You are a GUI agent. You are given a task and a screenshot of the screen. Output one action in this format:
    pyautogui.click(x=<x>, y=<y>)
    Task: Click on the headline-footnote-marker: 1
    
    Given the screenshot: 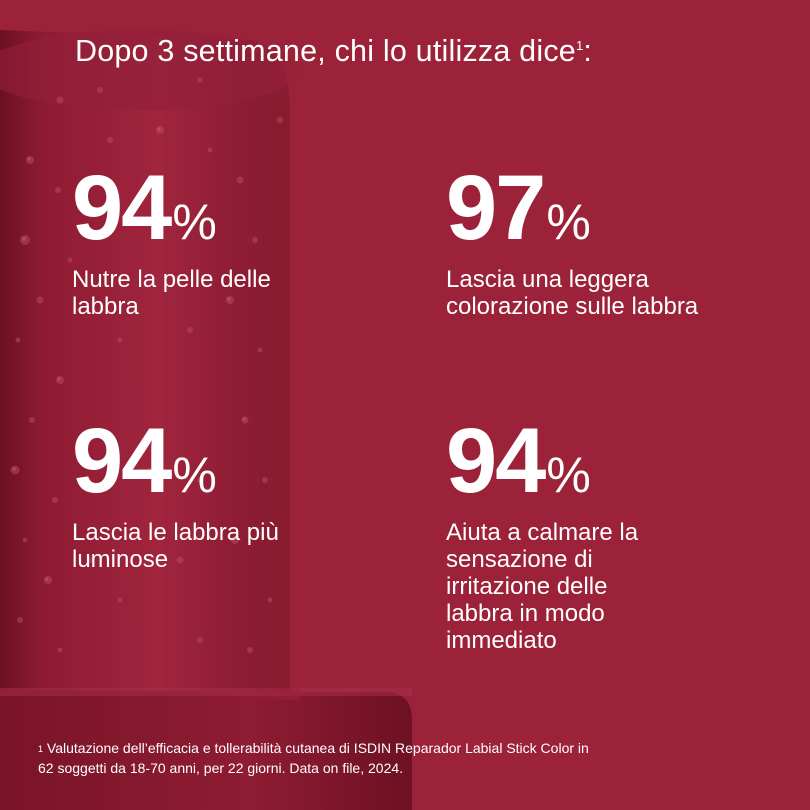 What is the action you would take?
    pyautogui.click(x=579, y=45)
    